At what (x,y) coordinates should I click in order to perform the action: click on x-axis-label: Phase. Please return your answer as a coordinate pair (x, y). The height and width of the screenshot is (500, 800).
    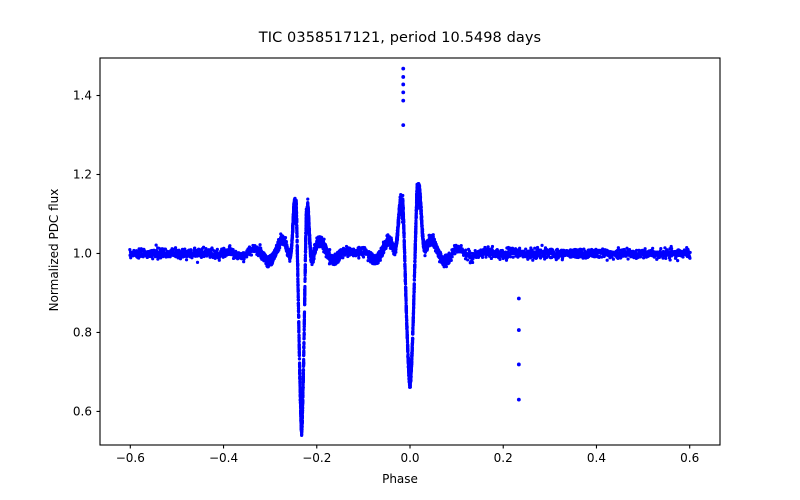
    Looking at the image, I should click on (400, 479).